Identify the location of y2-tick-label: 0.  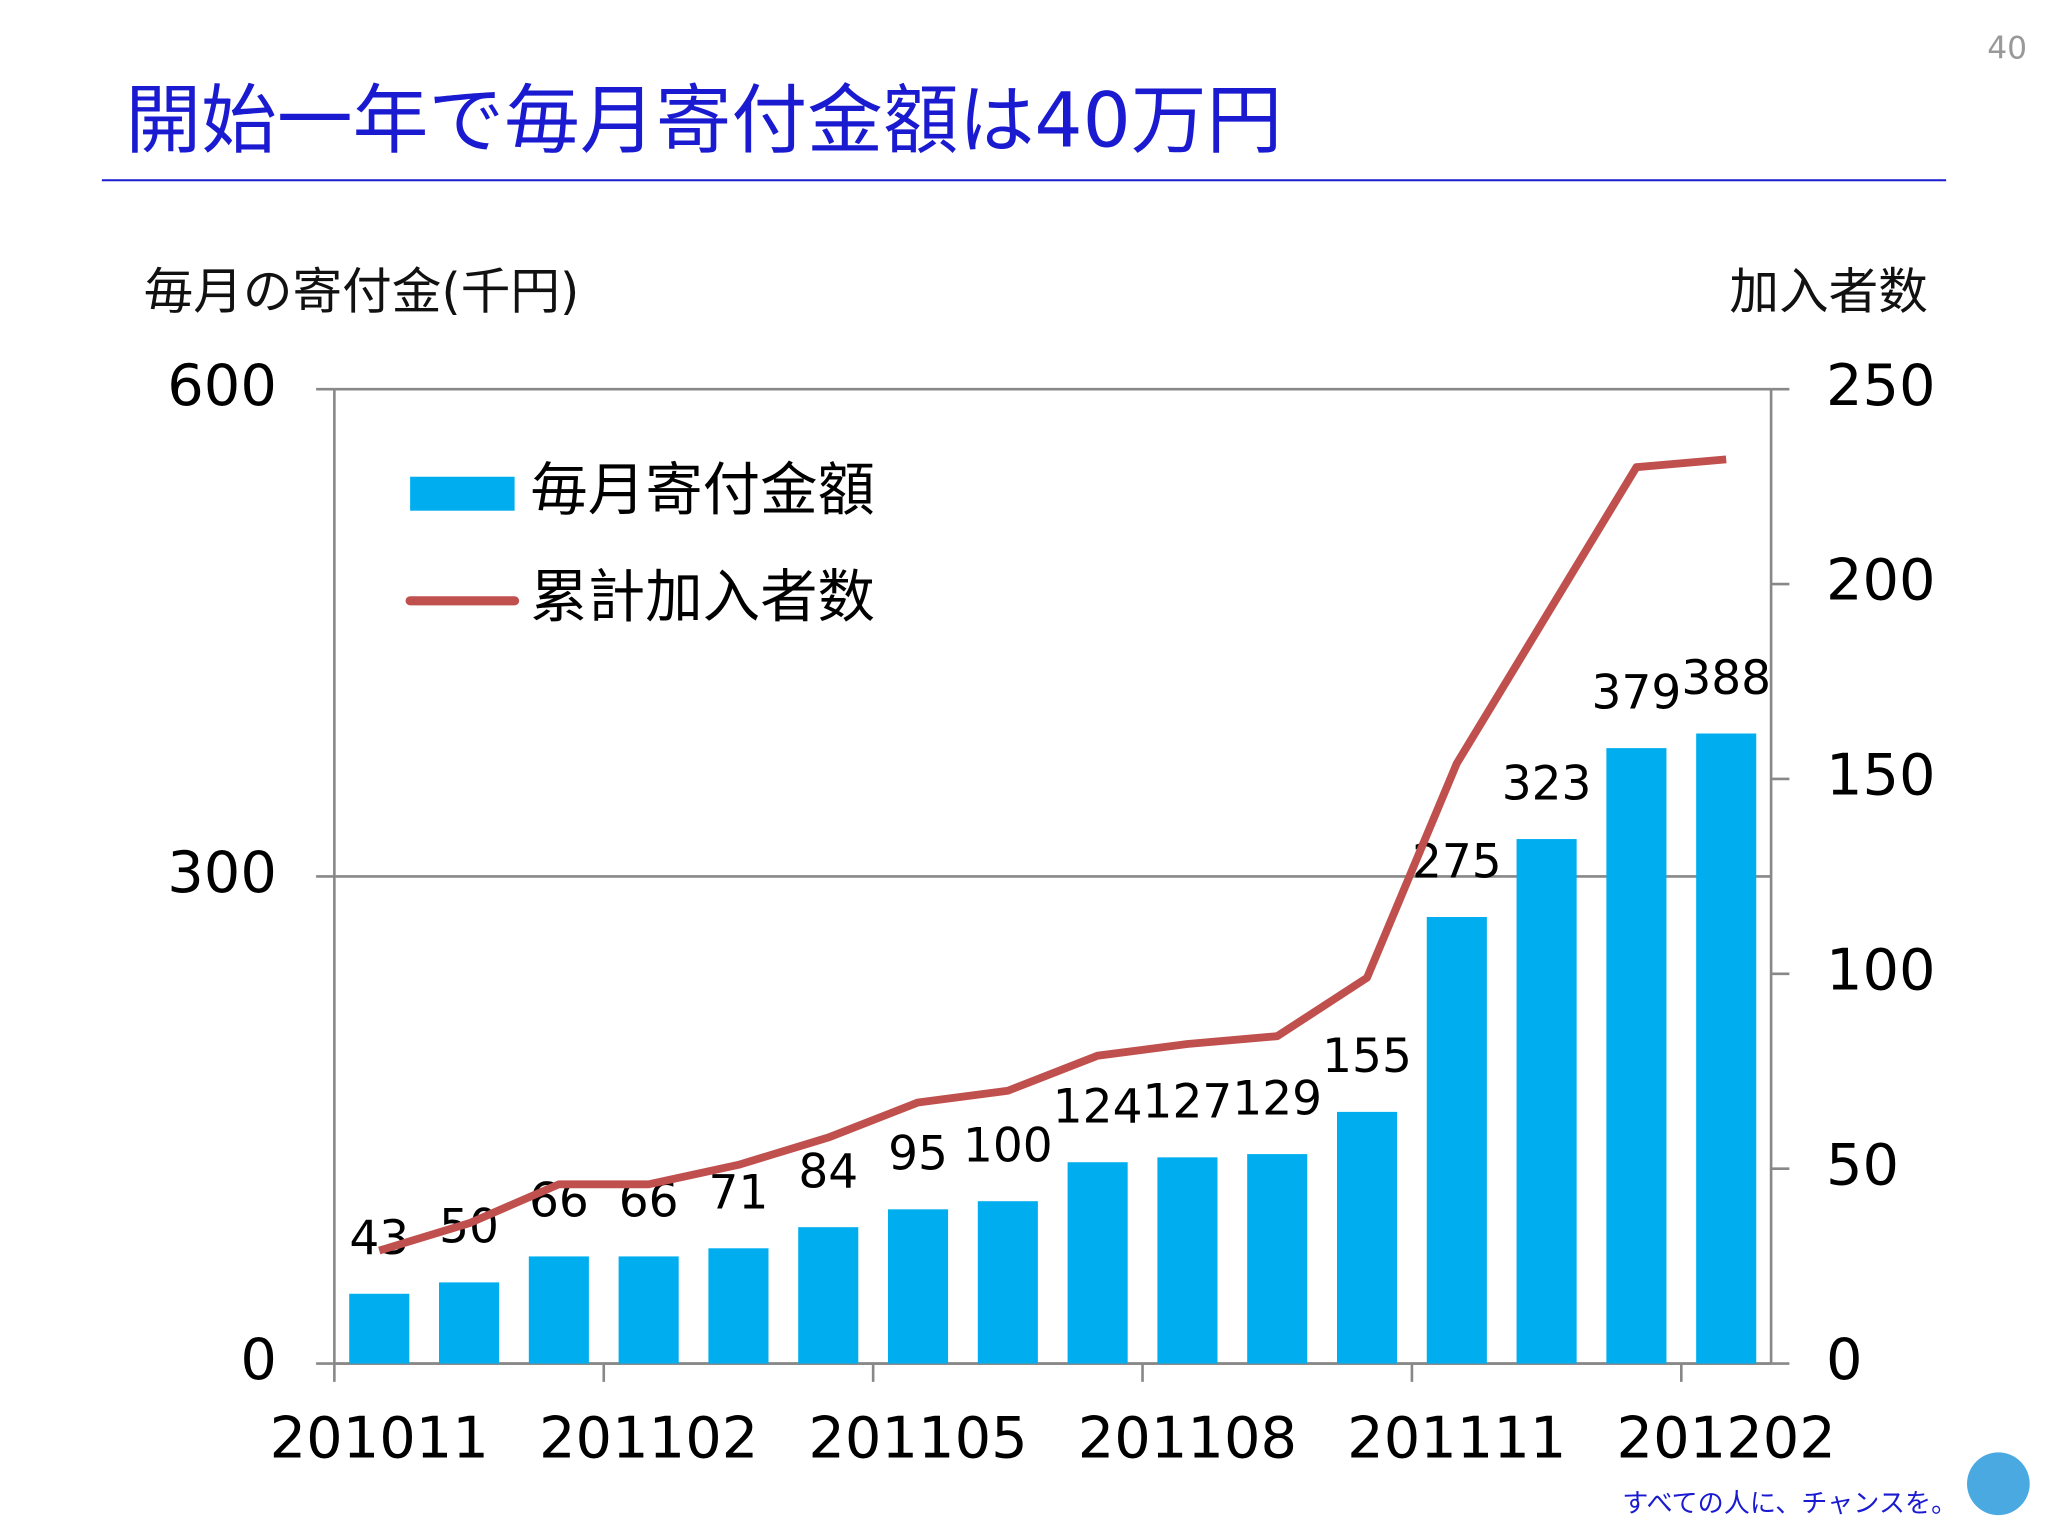
(1844, 1359).